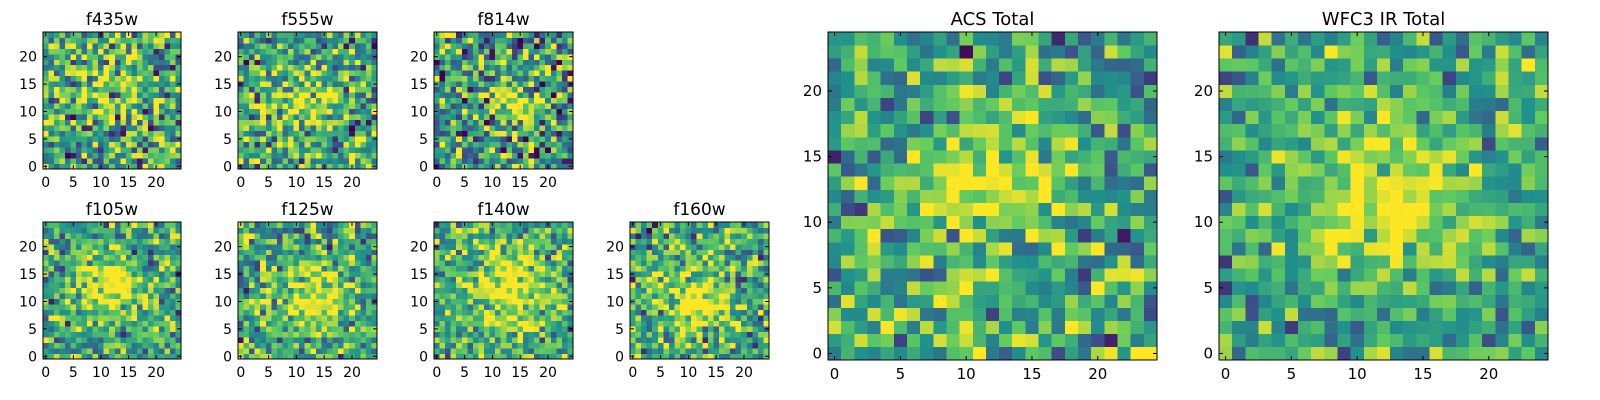 This screenshot has height=400, width=1600. I want to click on y-tick-label: 5, so click(423, 330).